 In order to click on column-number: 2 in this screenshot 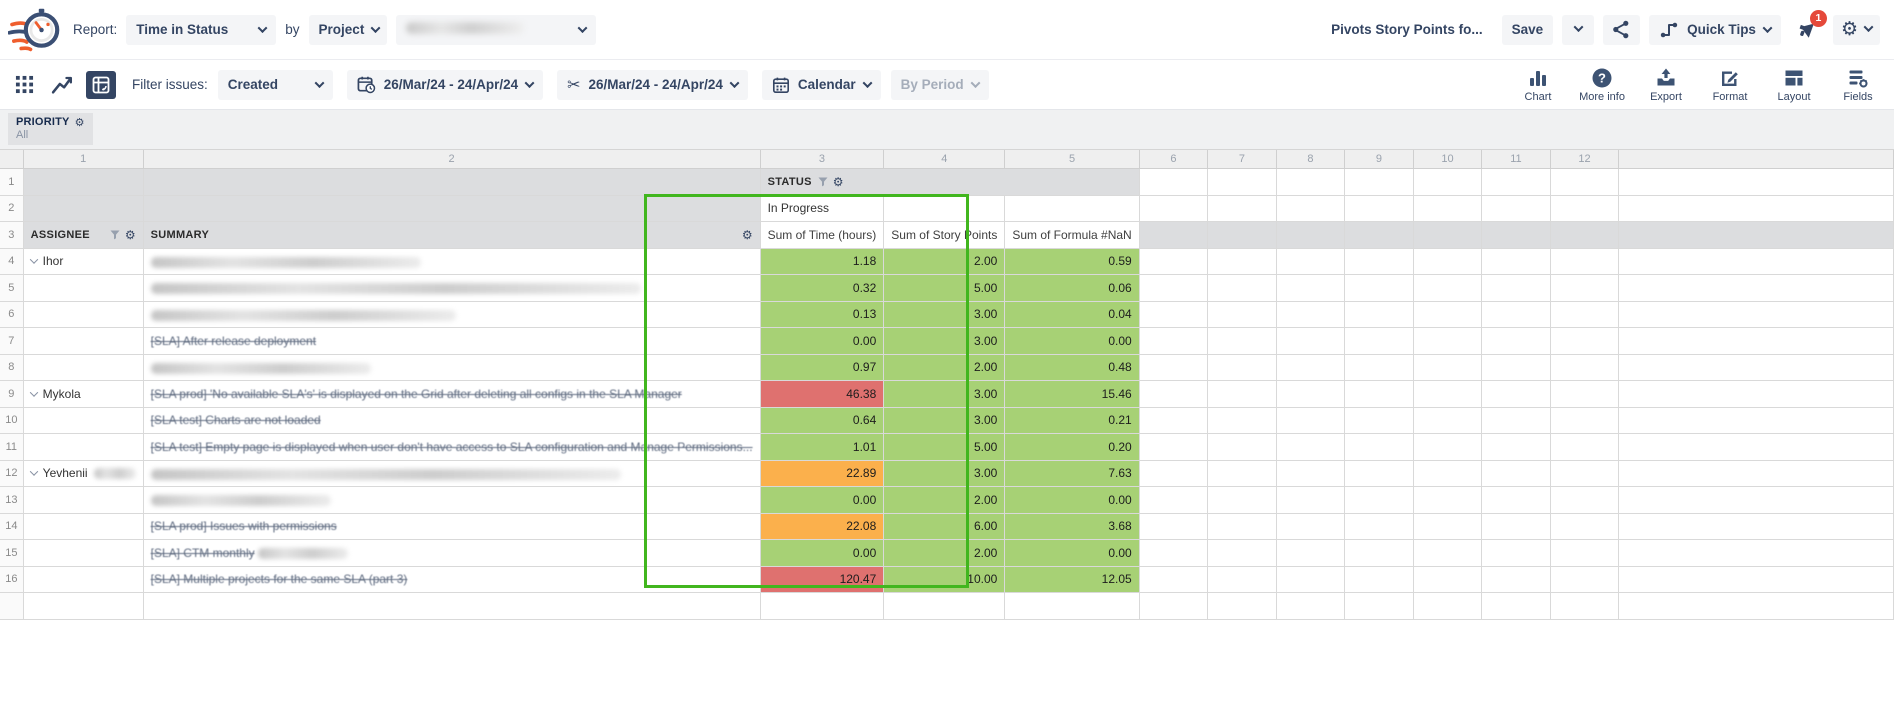, I will do `click(452, 159)`.